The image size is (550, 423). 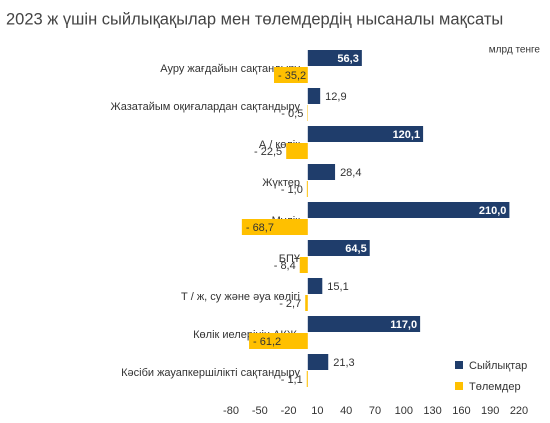 What do you see at coordinates (490, 411) in the screenshot?
I see `x-tick-label: 190` at bounding box center [490, 411].